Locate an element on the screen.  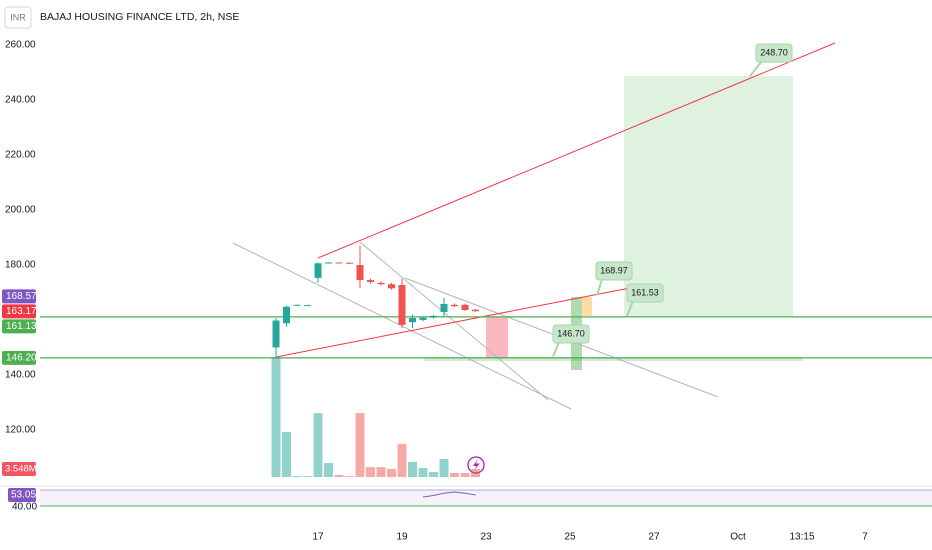
rsi-label: 53.05 is located at coordinates (23, 495).